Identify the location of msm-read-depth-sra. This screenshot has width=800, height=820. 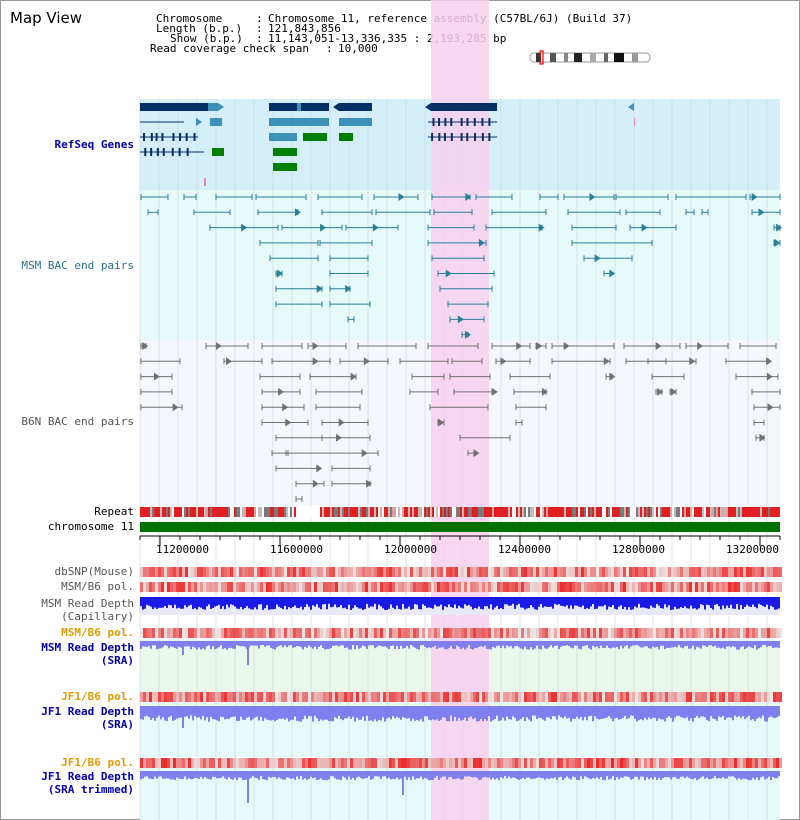
(460, 653).